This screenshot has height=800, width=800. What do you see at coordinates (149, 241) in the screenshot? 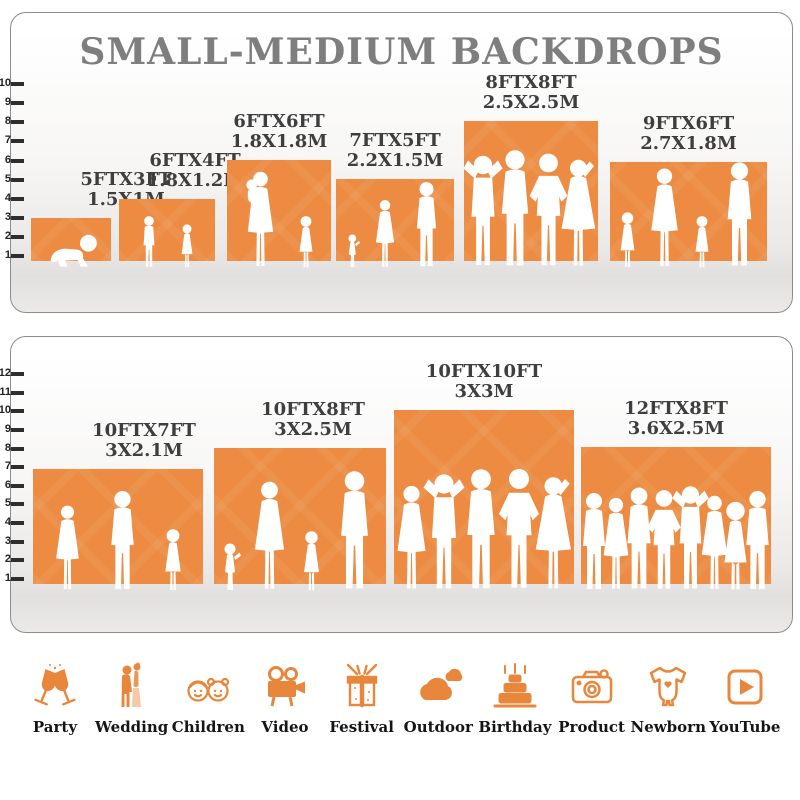
I see `boy-silhouette` at bounding box center [149, 241].